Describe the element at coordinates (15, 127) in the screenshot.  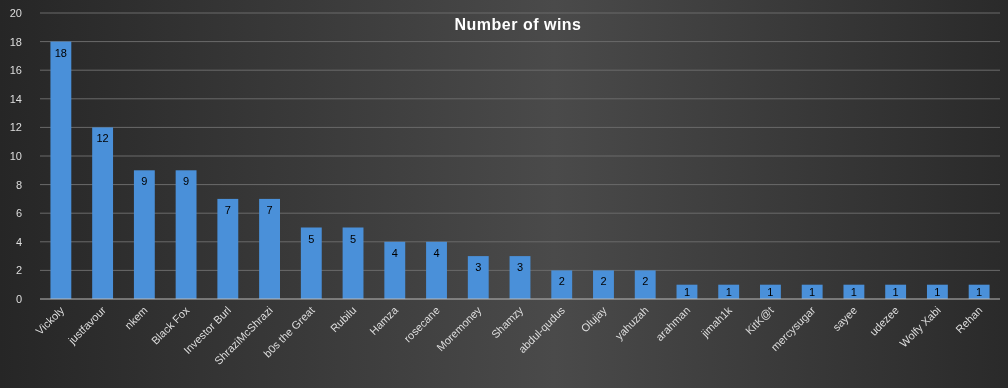
I see `y-tick-label: 12` at that location.